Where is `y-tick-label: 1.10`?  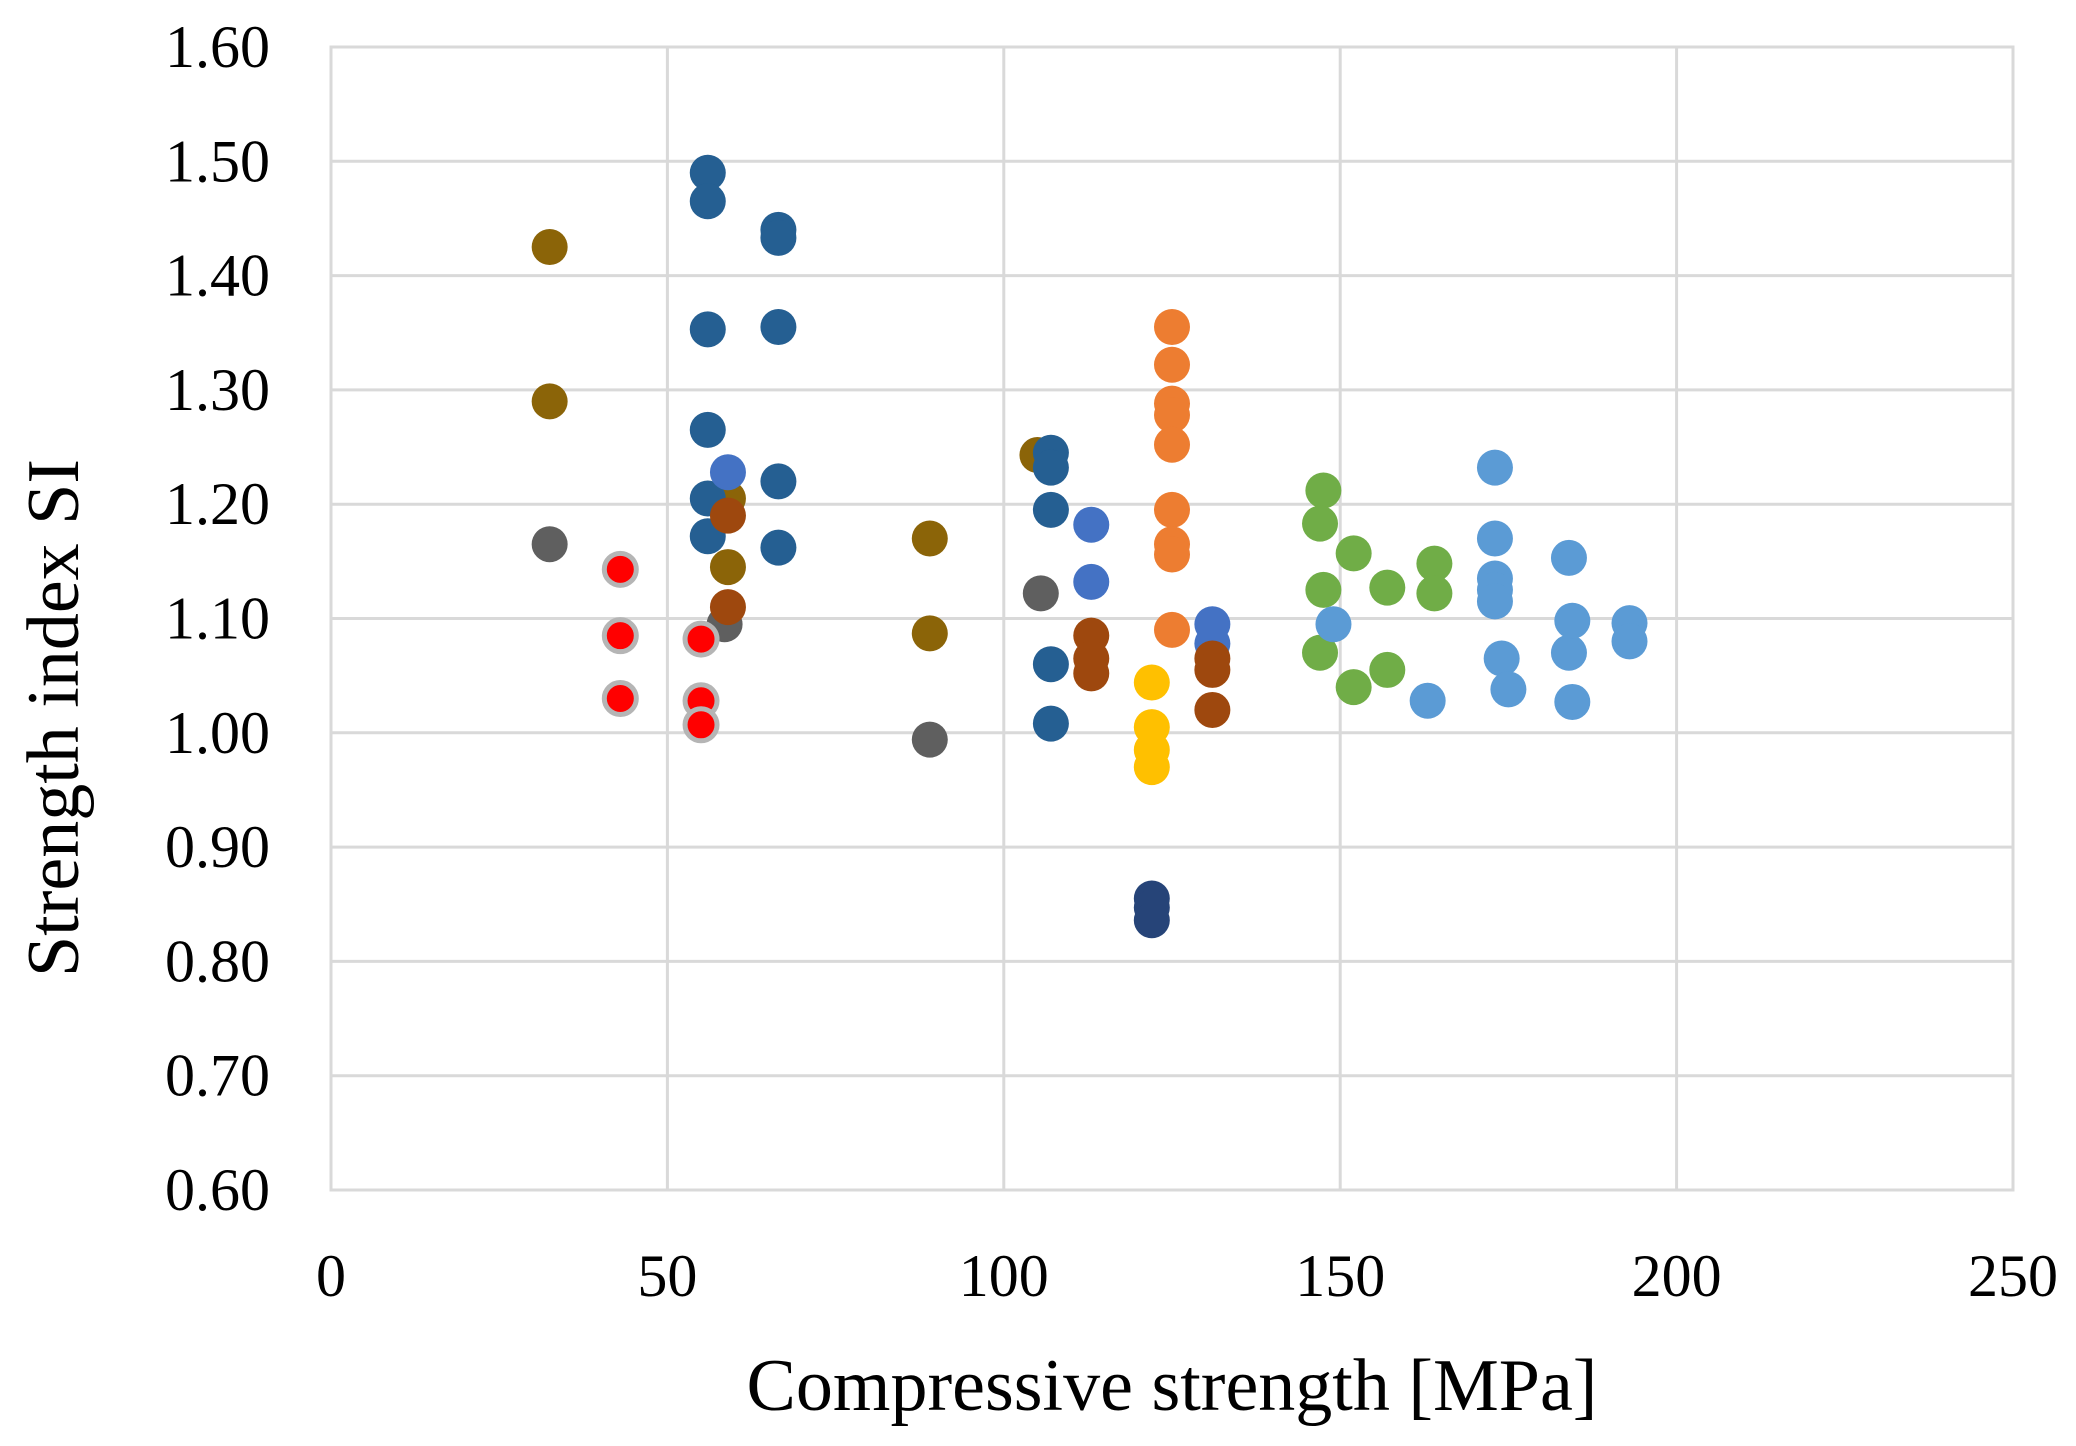
y-tick-label: 1.10 is located at coordinates (217, 619).